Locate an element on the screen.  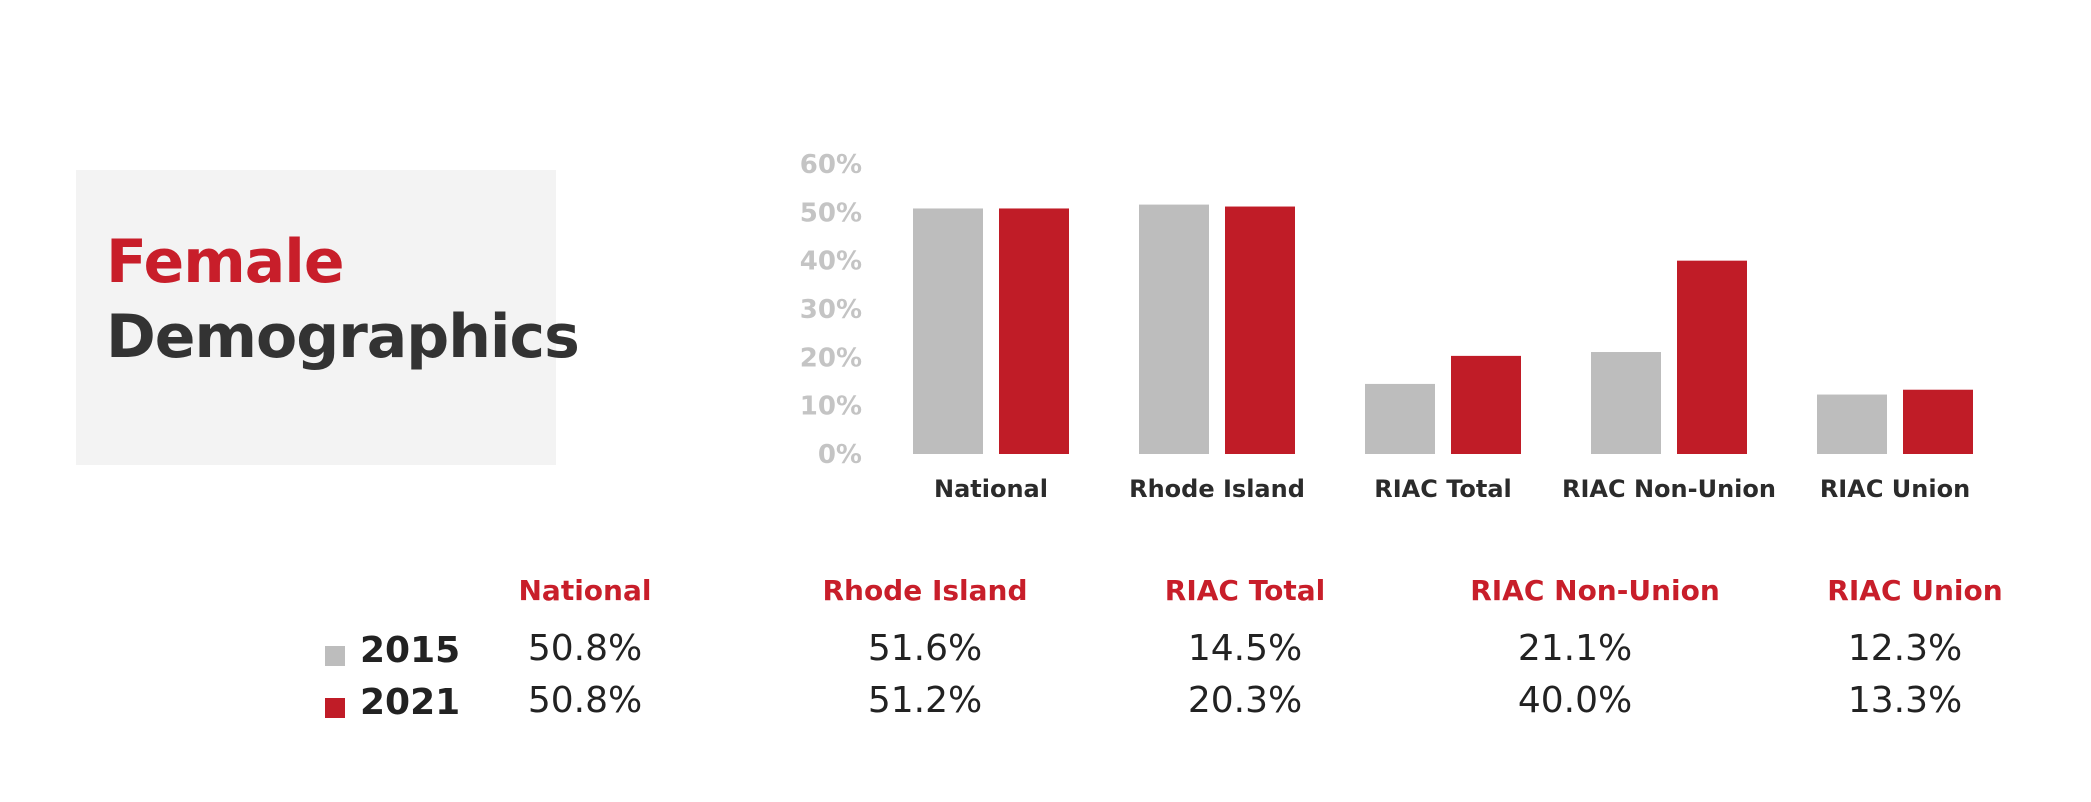
table-cell: 20.3% is located at coordinates (1245, 700).